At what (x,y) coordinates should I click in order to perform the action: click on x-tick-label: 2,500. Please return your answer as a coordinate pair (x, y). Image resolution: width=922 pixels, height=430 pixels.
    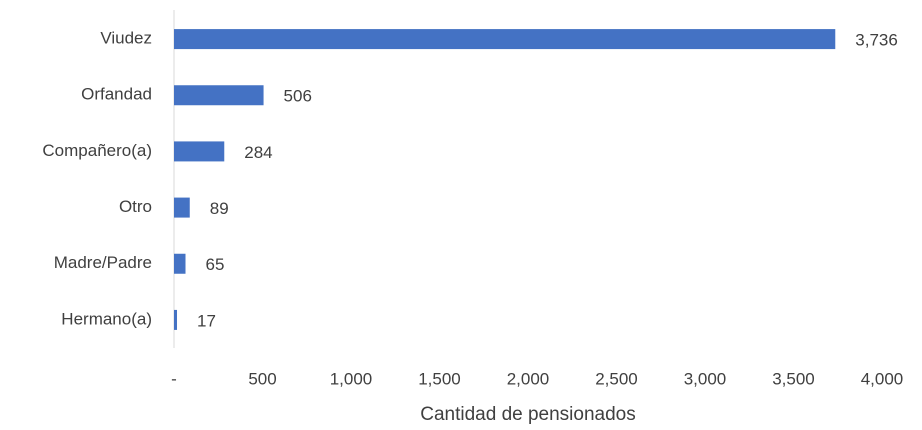
    Looking at the image, I should click on (616, 378).